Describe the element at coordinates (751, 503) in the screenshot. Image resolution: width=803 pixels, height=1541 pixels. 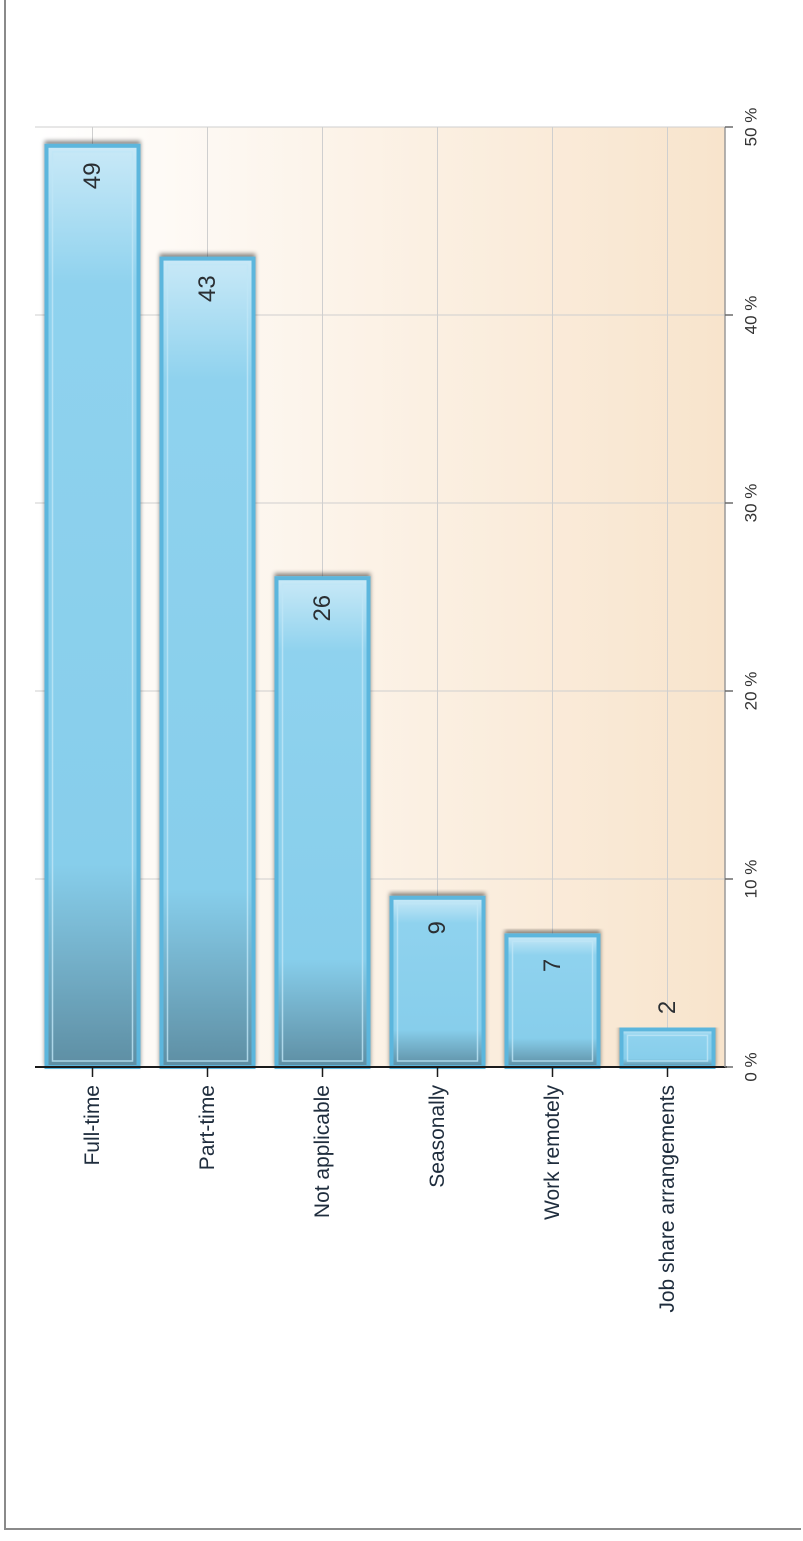
I see `value-tick-label: 30 %` at that location.